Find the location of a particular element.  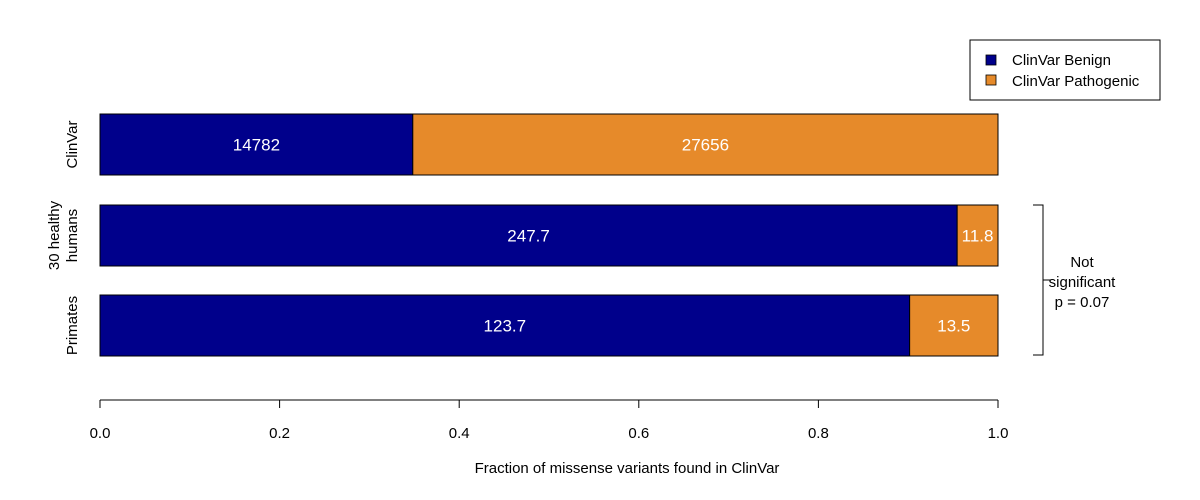

bar-value-label: 123.7 is located at coordinates (505, 326).